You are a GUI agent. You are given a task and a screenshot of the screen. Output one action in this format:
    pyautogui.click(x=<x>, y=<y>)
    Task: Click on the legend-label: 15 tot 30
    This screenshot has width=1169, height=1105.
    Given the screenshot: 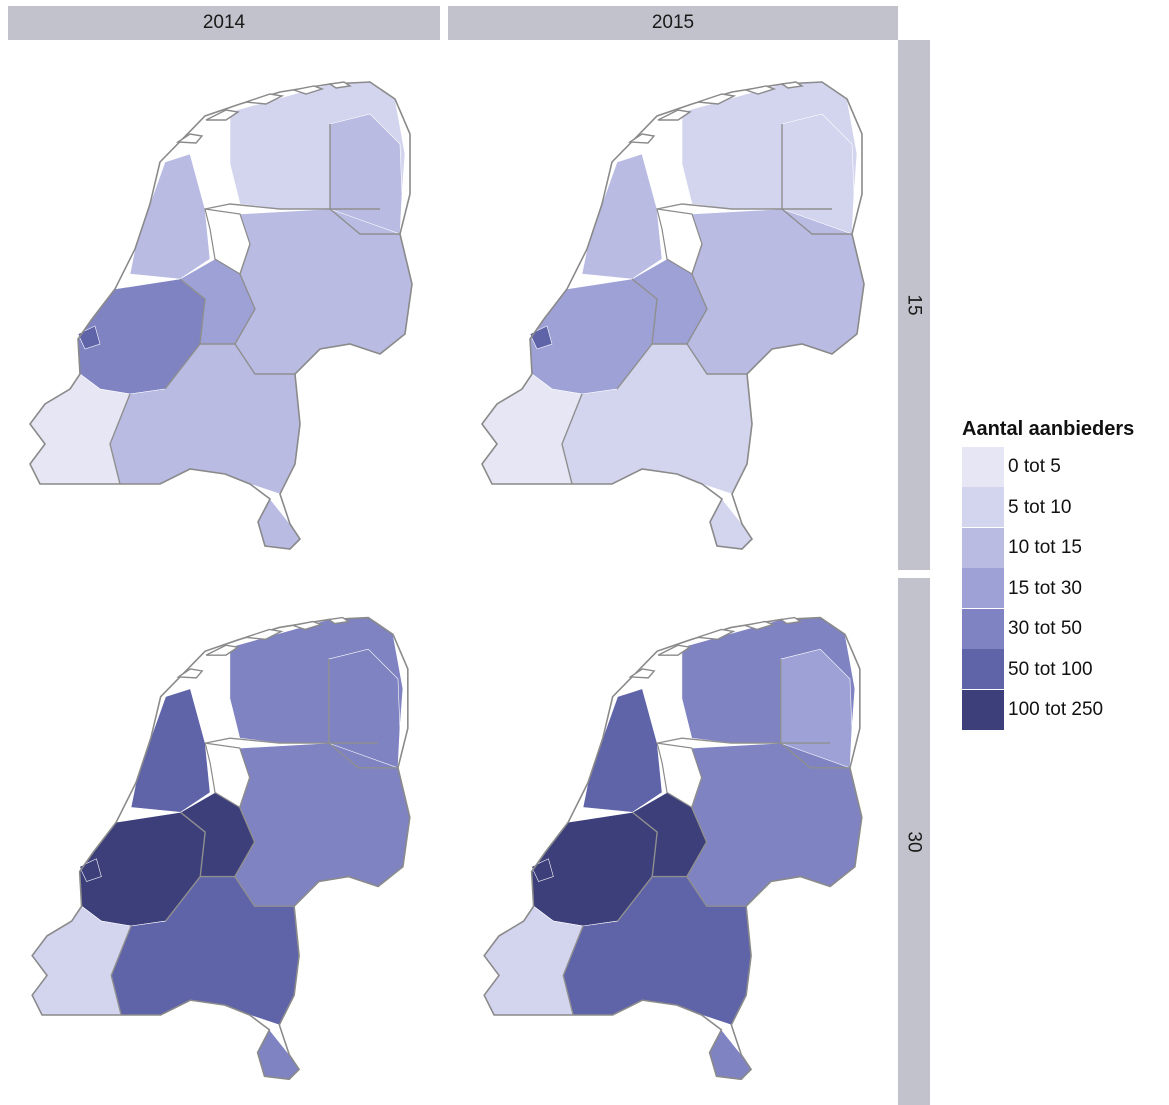 What is the action you would take?
    pyautogui.click(x=1045, y=588)
    